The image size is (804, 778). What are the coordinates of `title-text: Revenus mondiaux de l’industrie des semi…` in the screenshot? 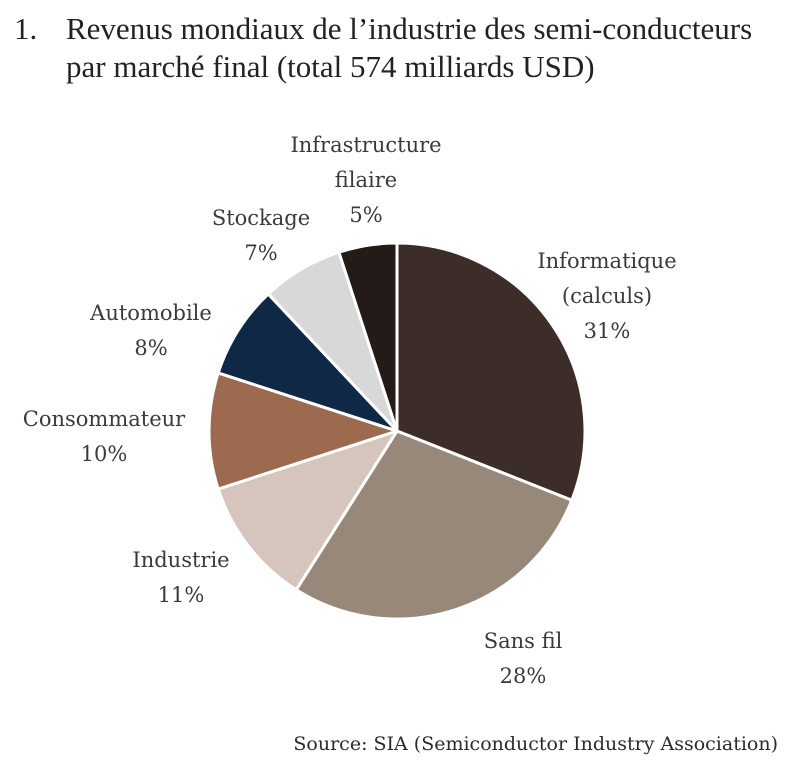 It's located at (431, 48).